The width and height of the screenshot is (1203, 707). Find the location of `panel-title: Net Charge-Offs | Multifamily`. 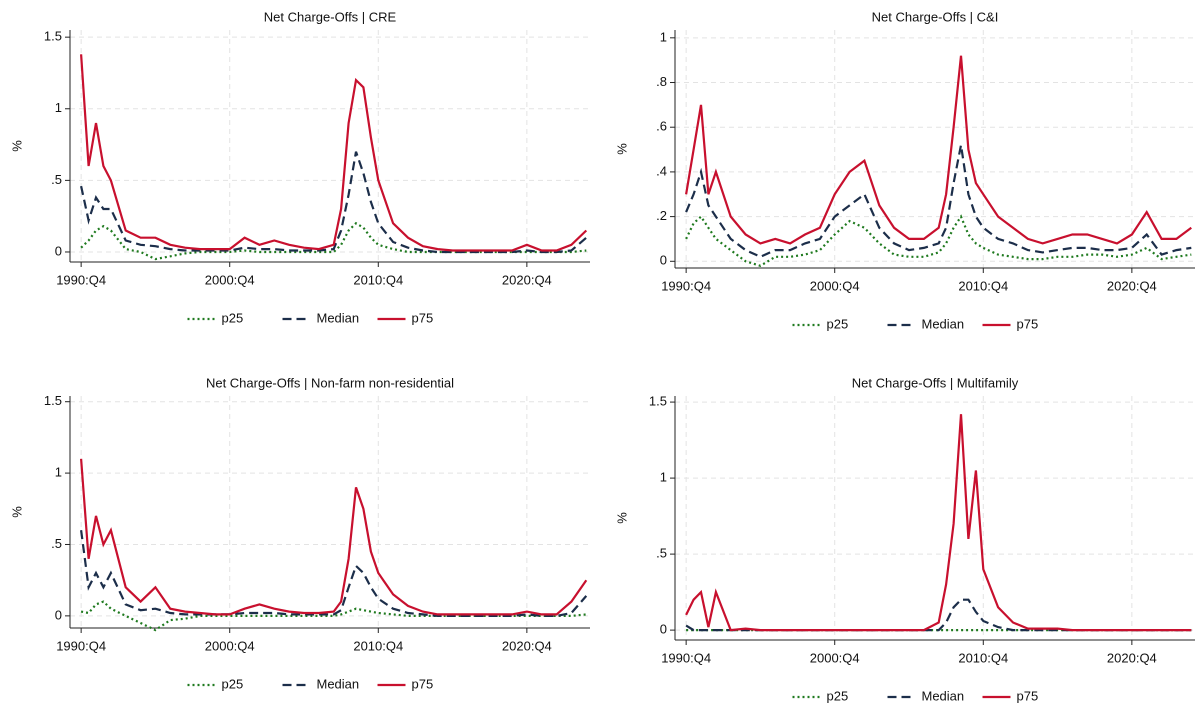

panel-title: Net Charge-Offs | Multifamily is located at coordinates (935, 382).